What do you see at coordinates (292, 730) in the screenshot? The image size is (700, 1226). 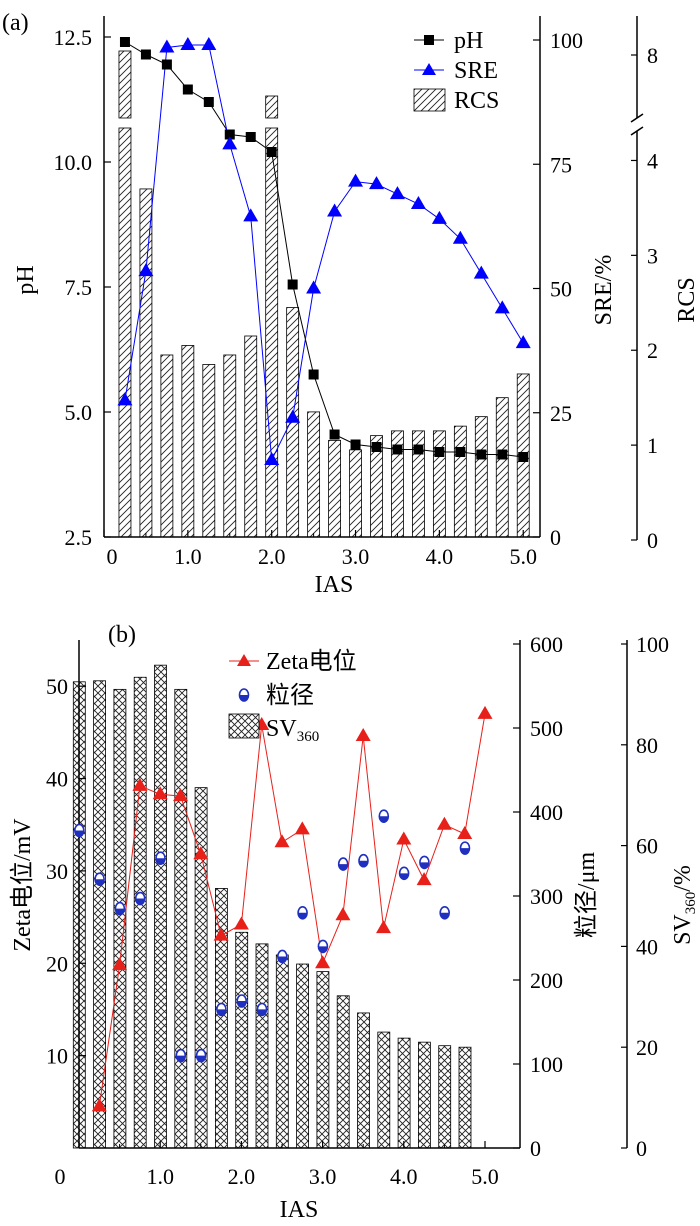 I see `legend-sv-label: SV360` at bounding box center [292, 730].